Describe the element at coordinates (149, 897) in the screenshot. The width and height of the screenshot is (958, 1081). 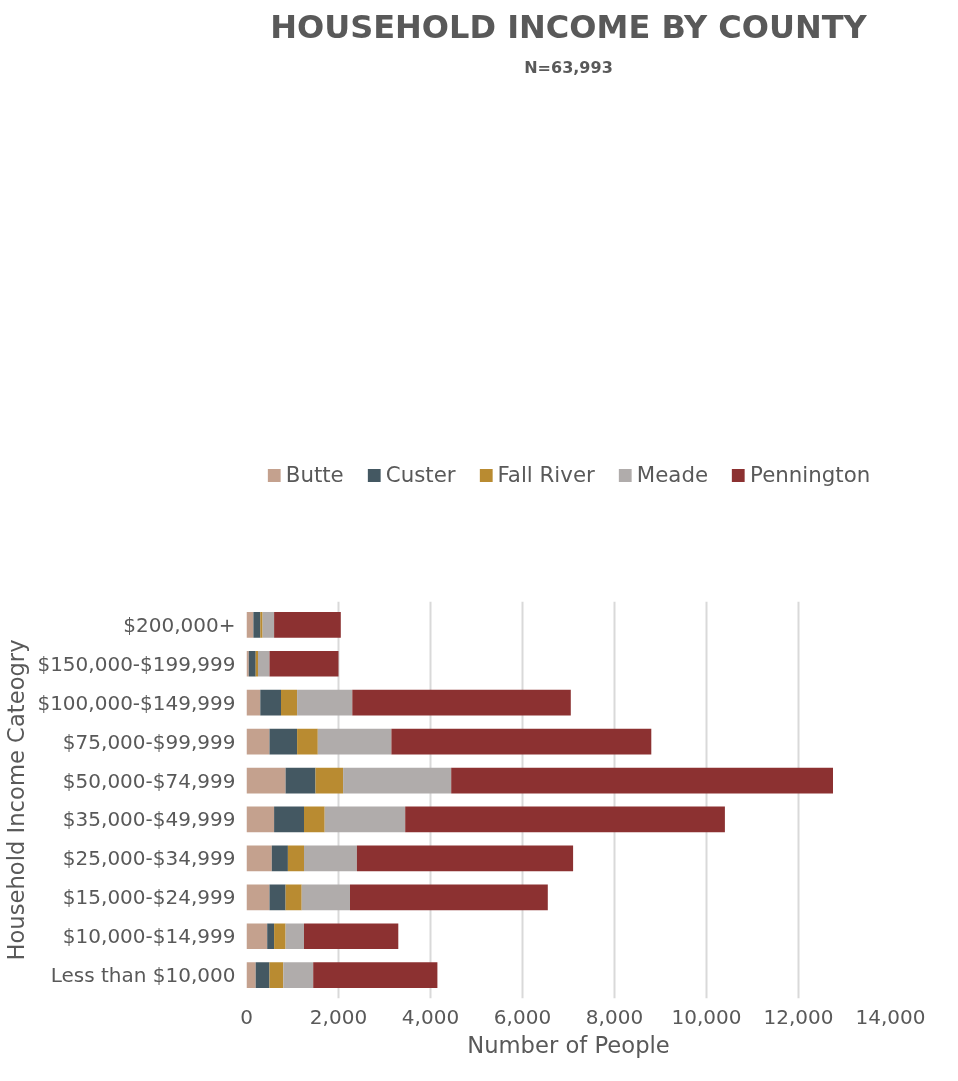
I see `y-tick-label: $15,000-$24,999` at that location.